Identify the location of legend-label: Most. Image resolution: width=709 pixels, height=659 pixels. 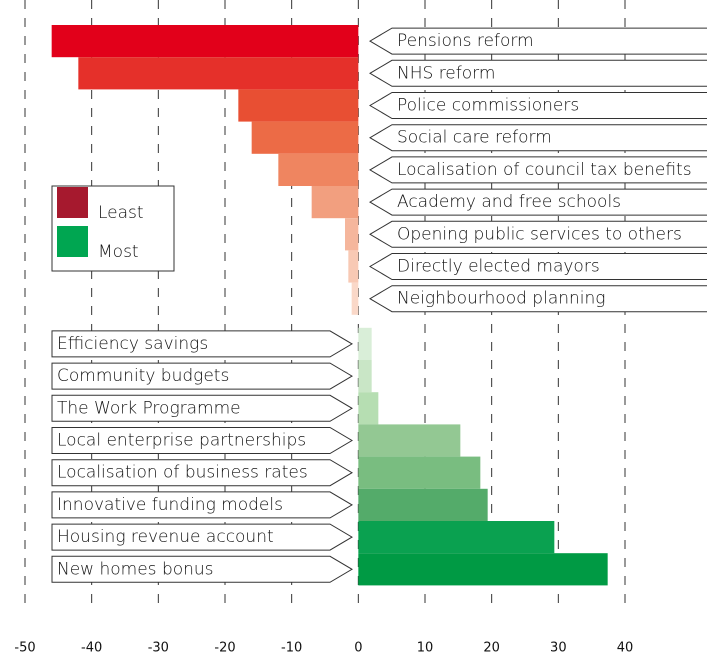
(118, 252).